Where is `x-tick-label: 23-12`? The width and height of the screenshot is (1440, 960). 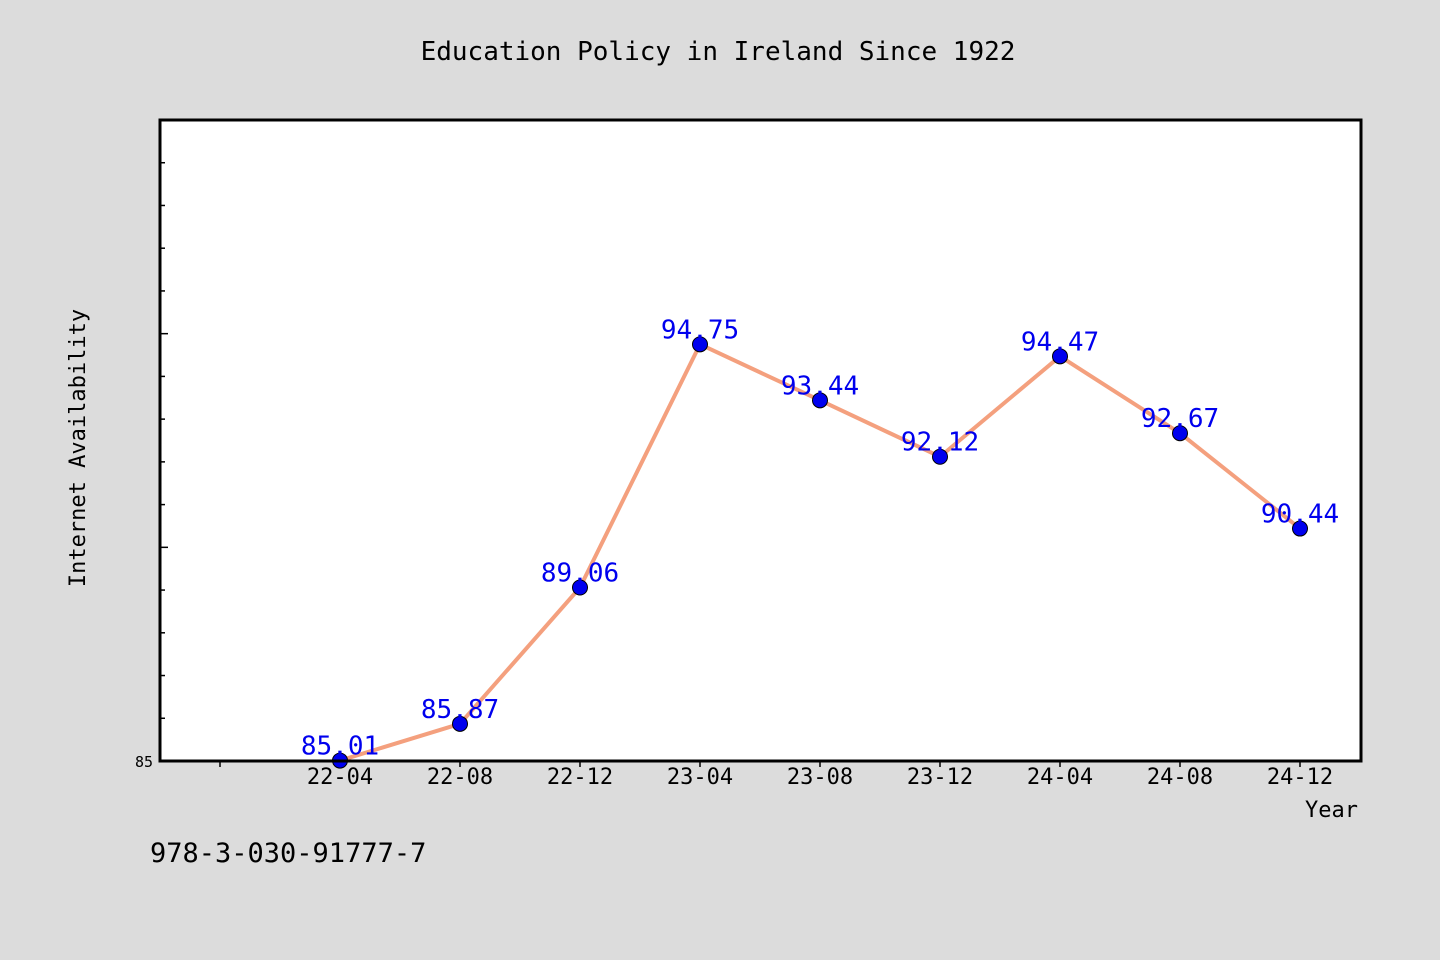
x-tick-label: 23-12 is located at coordinates (940, 777).